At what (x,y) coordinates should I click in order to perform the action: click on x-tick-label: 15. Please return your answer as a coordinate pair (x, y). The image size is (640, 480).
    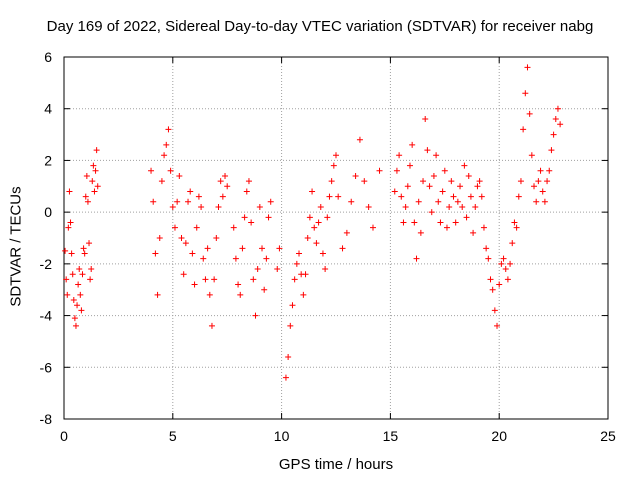
    Looking at the image, I should click on (391, 436).